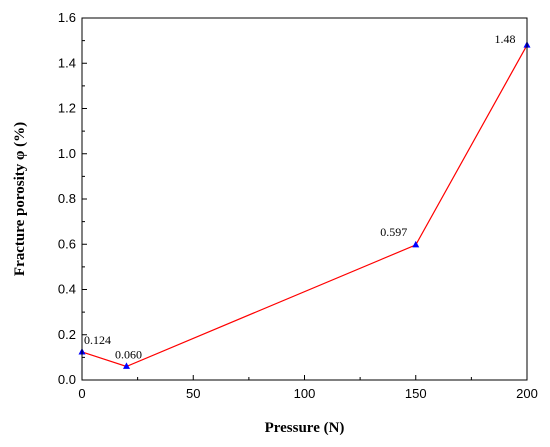 This screenshot has height=447, width=550. Describe the element at coordinates (67, 243) in the screenshot. I see `y-tick-label: 0.6` at that location.